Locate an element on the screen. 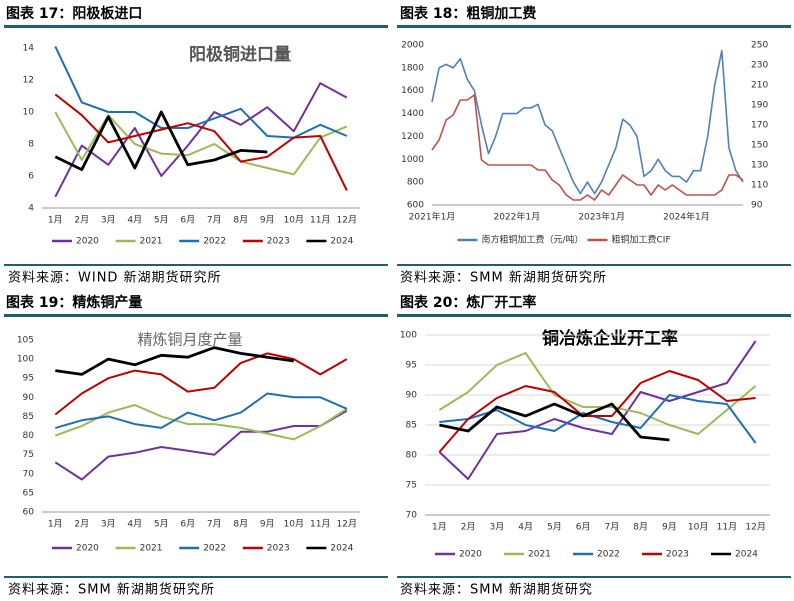 The width and height of the screenshot is (794, 601). chart-title: 精炼铜月度产量 is located at coordinates (189, 340).